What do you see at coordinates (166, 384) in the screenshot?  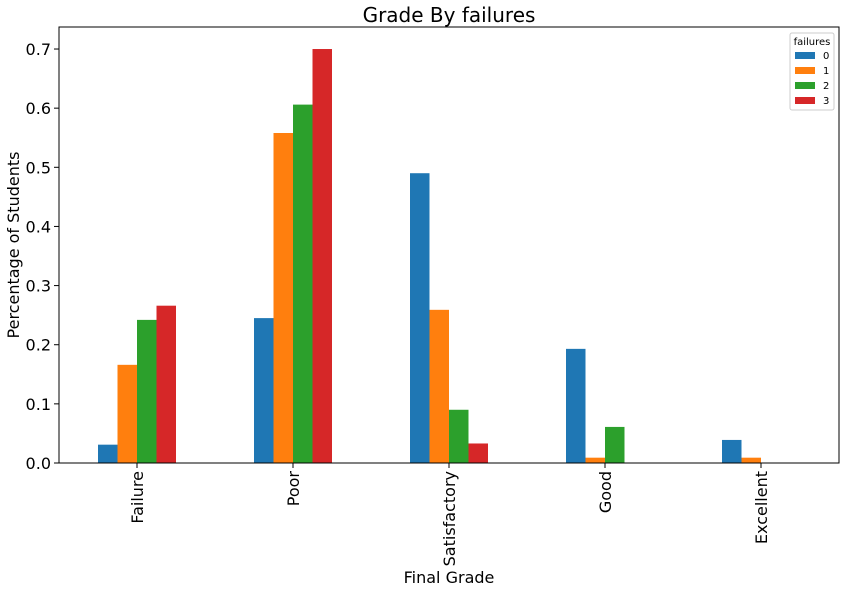 I see `bar-series-3-failure` at bounding box center [166, 384].